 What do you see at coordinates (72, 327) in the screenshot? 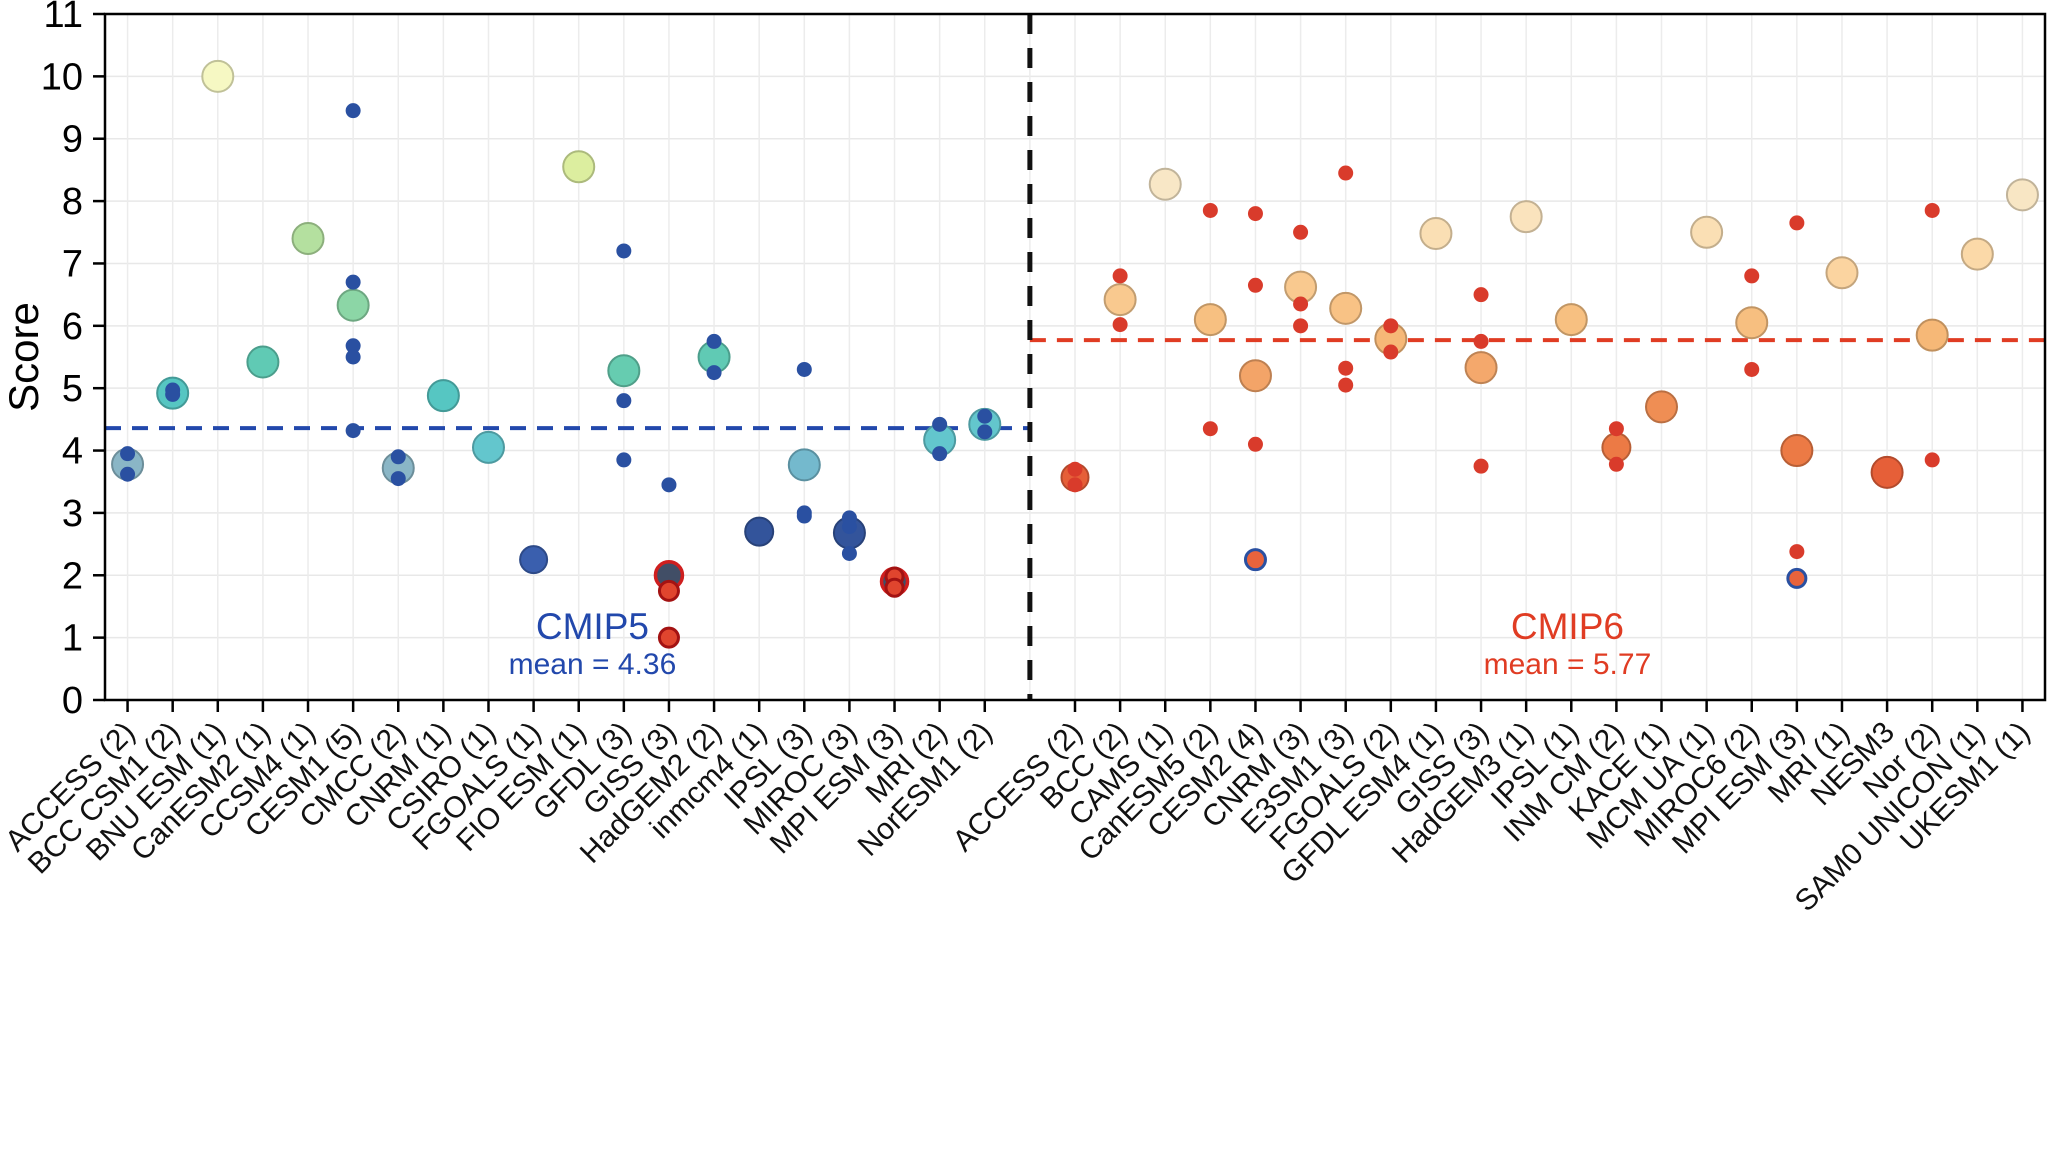
I see `y-tick-label: 6` at bounding box center [72, 327].